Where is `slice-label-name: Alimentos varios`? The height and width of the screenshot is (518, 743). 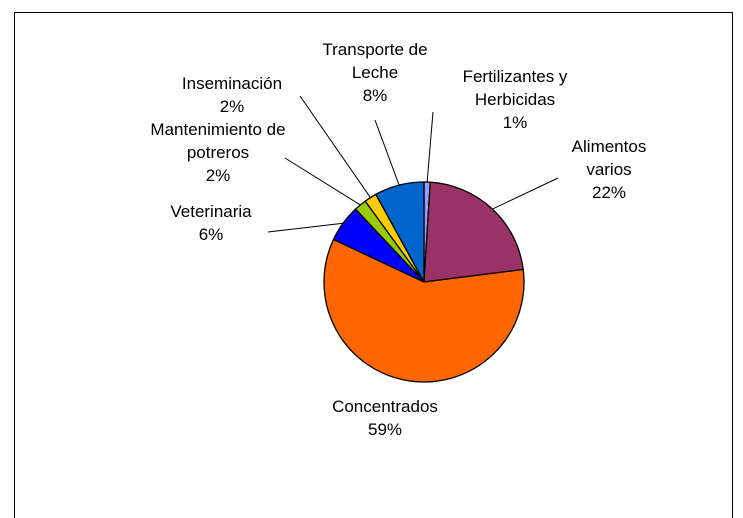 slice-label-name: Alimentos varios is located at coordinates (609, 158).